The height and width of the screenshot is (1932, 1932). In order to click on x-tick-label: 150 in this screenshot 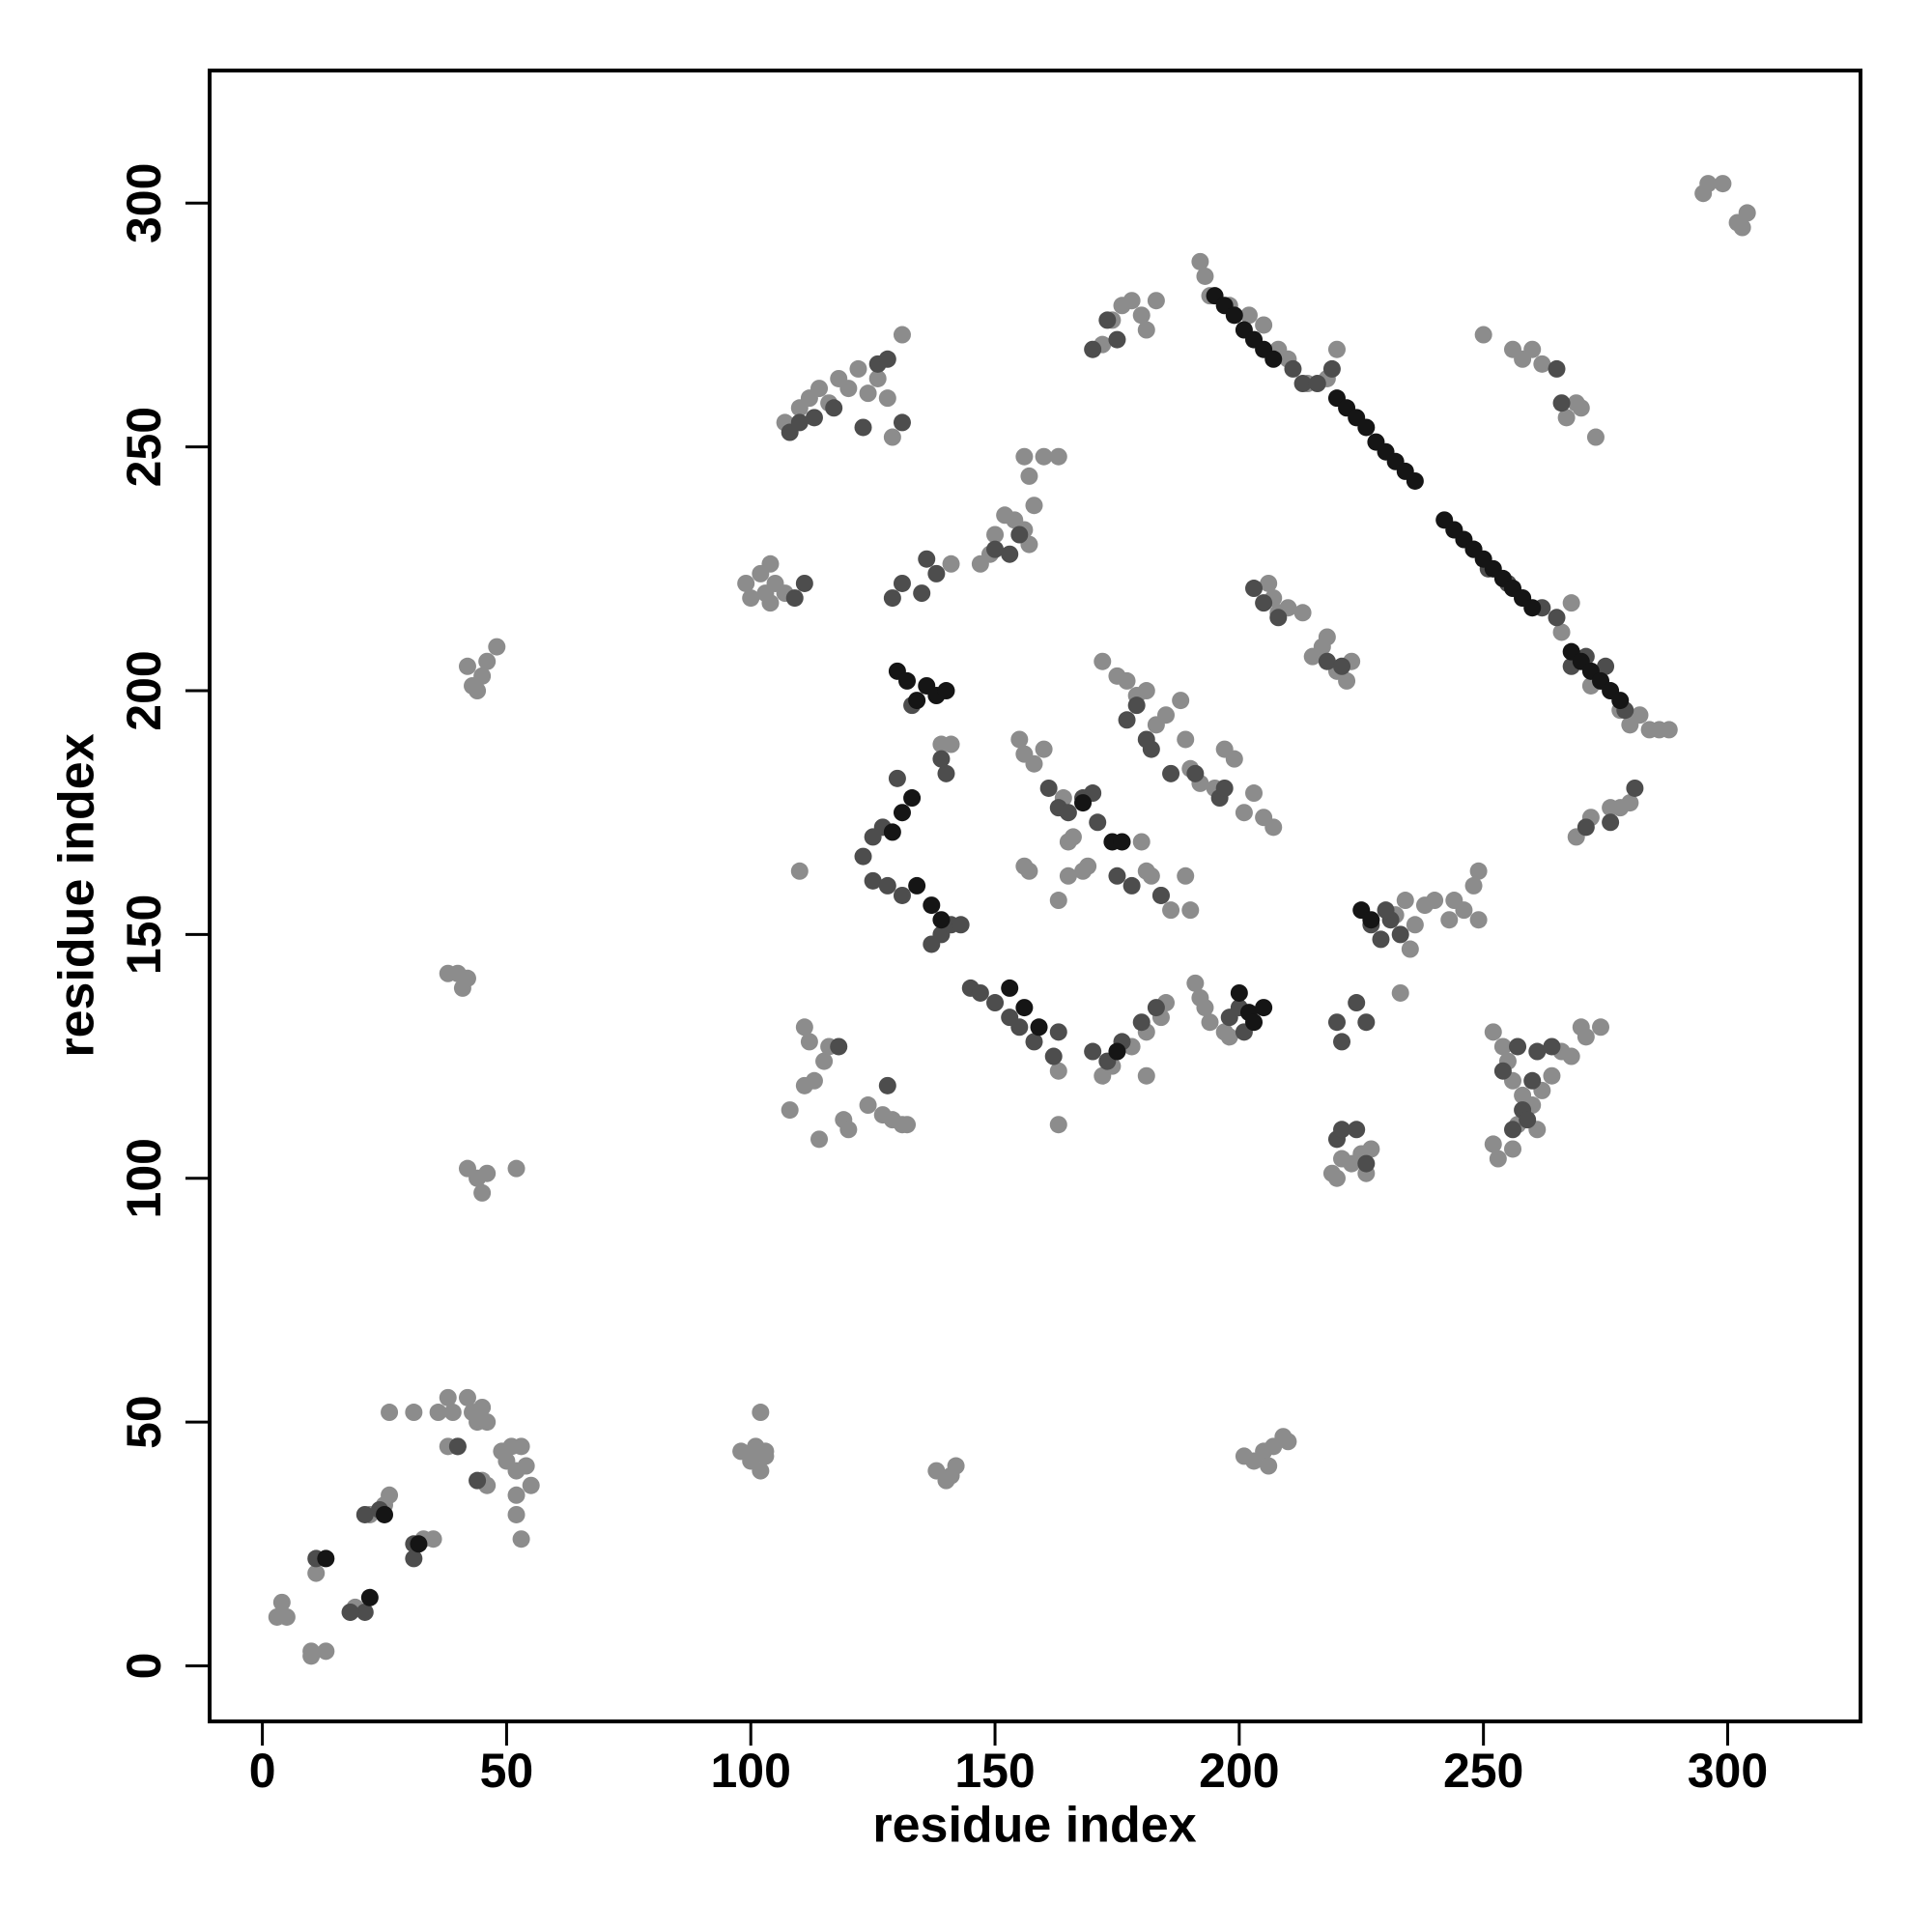, I will do `click(995, 1771)`.